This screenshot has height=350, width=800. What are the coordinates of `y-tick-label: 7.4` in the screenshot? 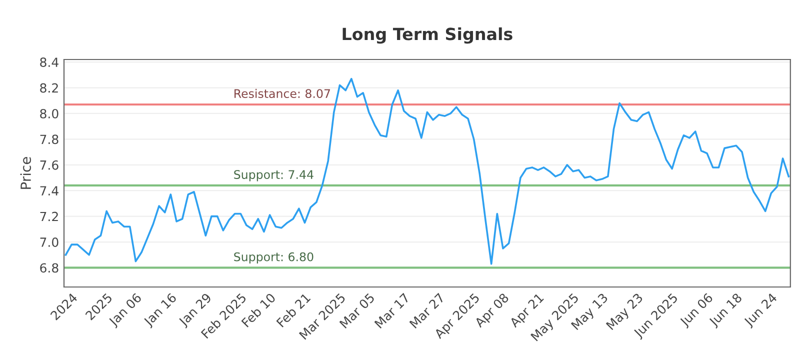 It's located at (49, 191).